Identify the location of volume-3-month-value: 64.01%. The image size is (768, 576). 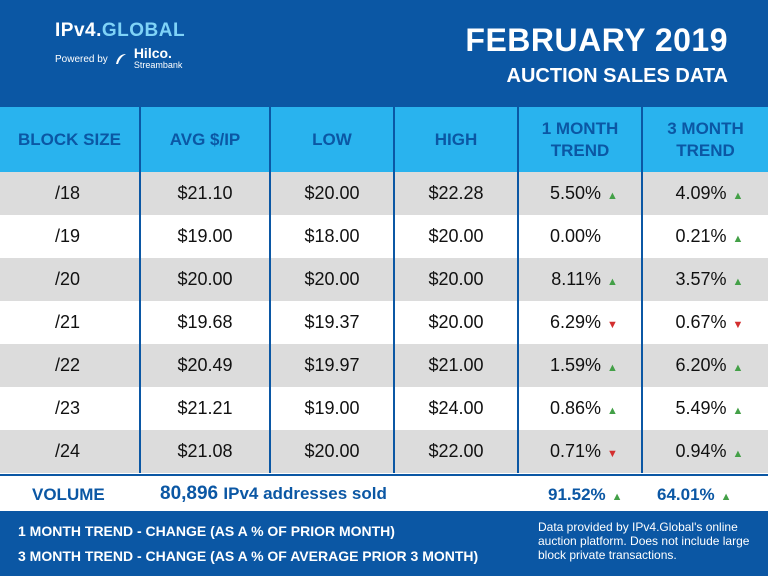
(686, 494).